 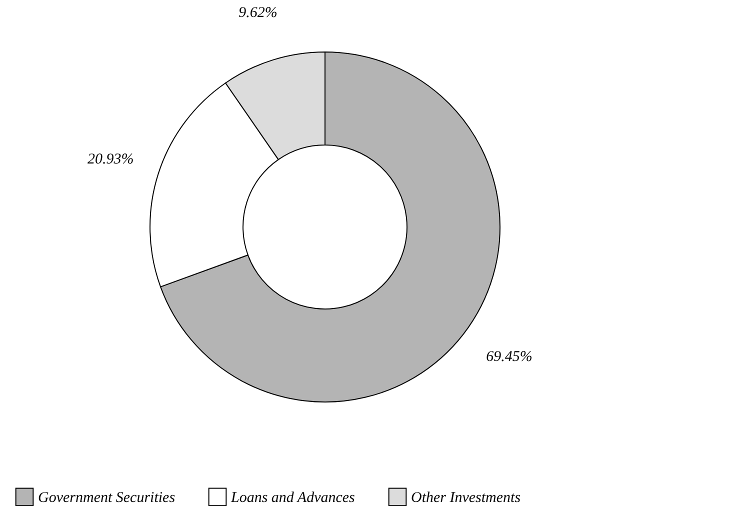 What do you see at coordinates (293, 498) in the screenshot?
I see `legend-label: Loans and Advances` at bounding box center [293, 498].